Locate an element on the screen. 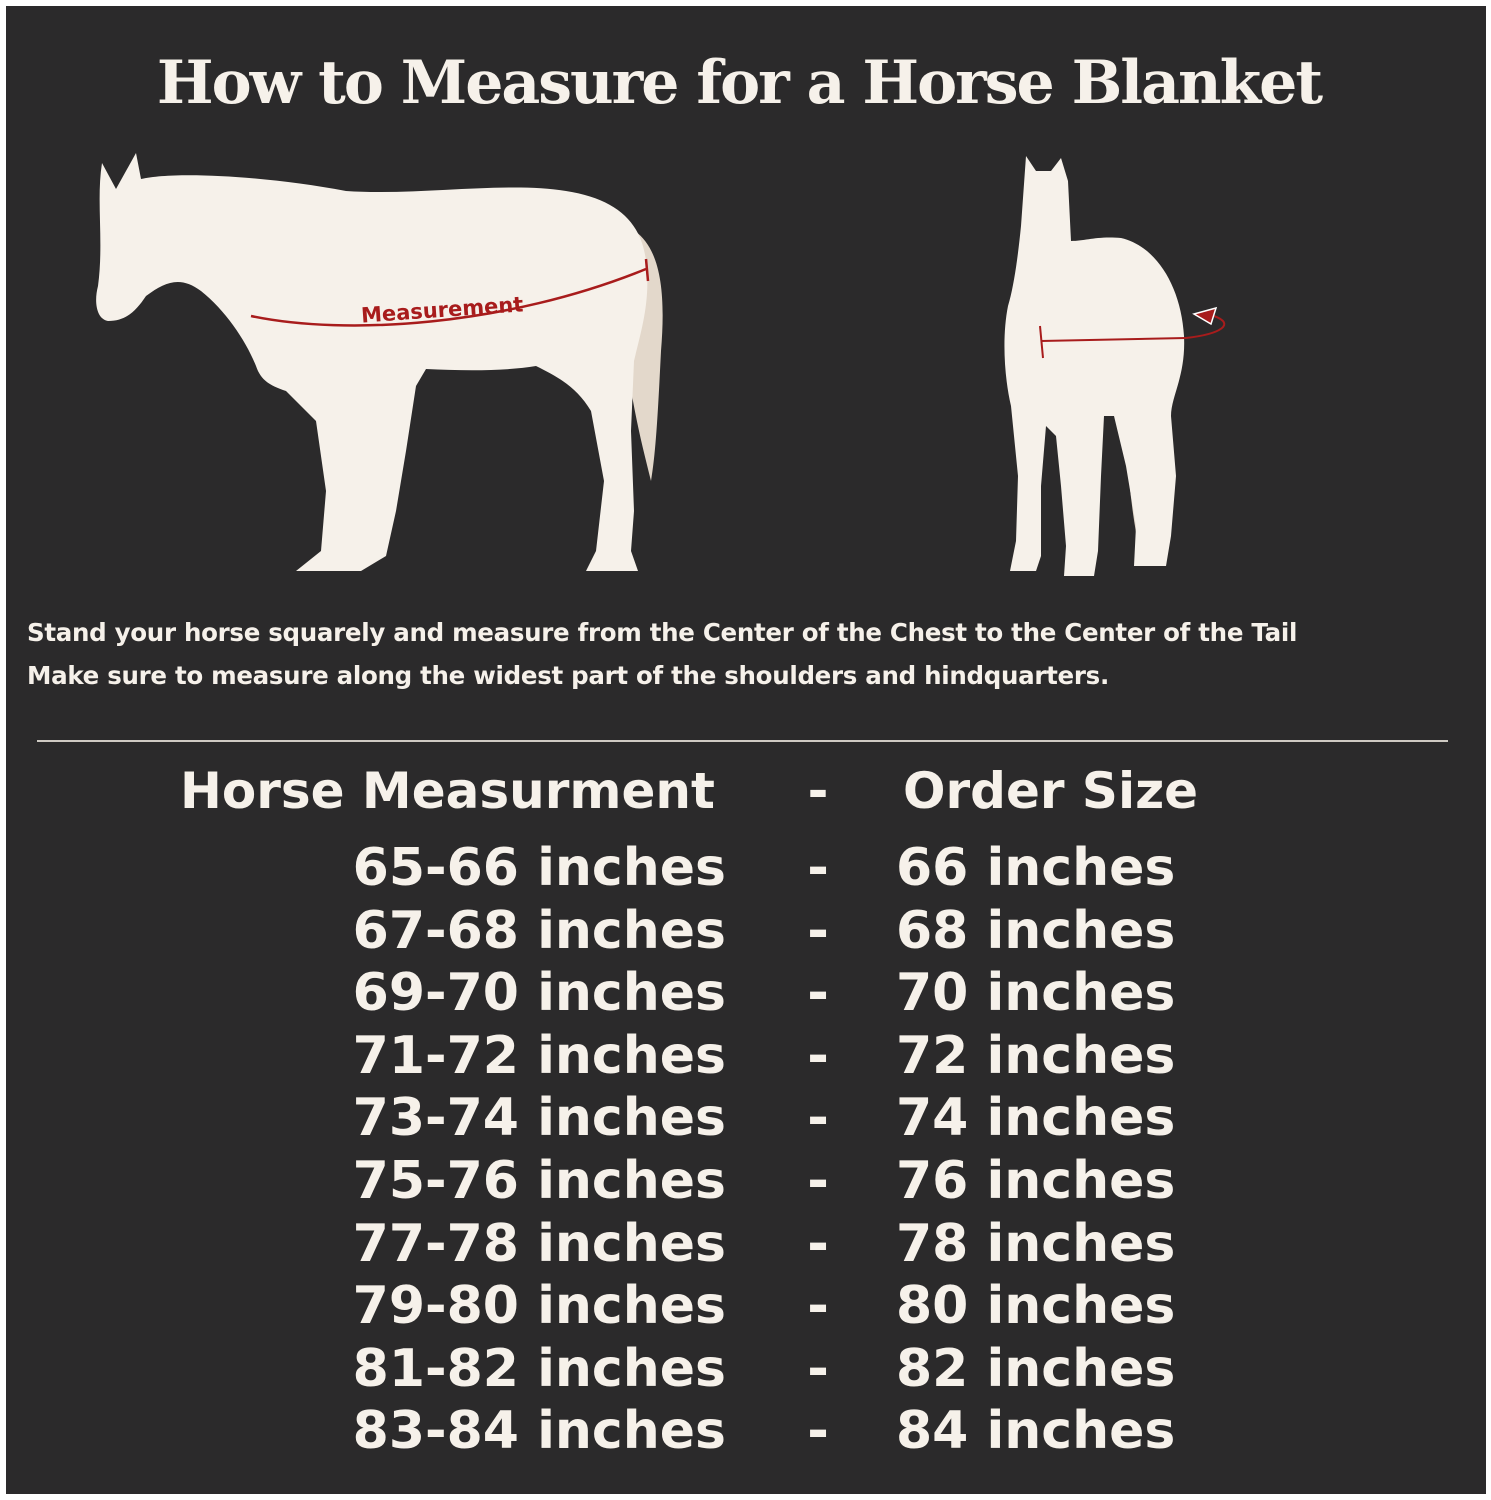  row-order-size: 66 inches is located at coordinates (1036, 868).